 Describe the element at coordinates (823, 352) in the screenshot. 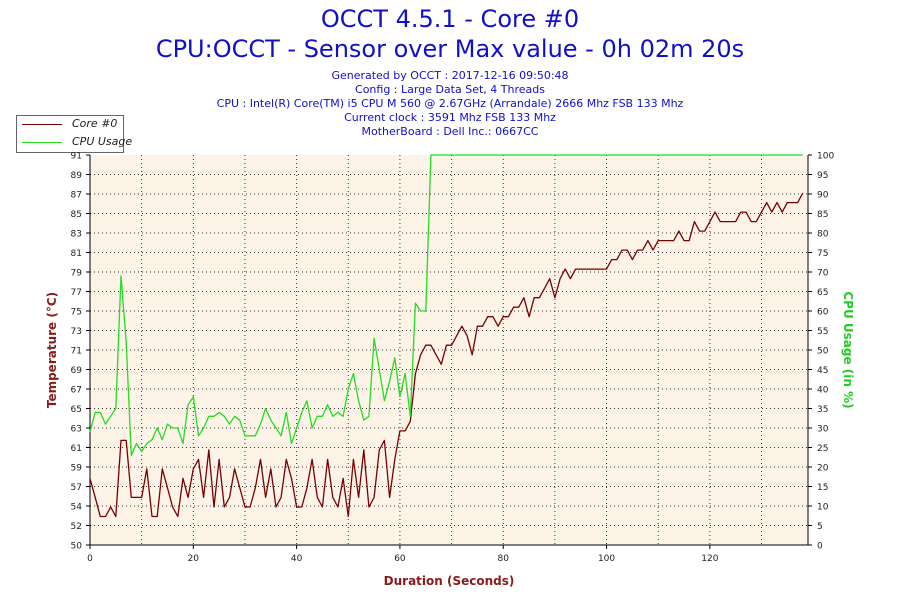

I see `y-right-tick-label: 50` at that location.